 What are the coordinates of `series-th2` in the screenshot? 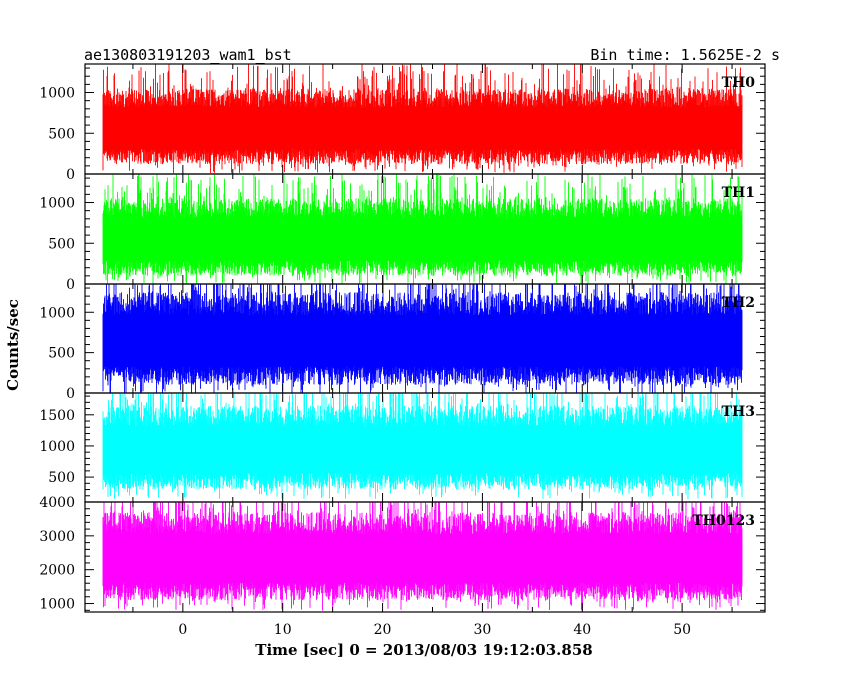 It's located at (422, 338).